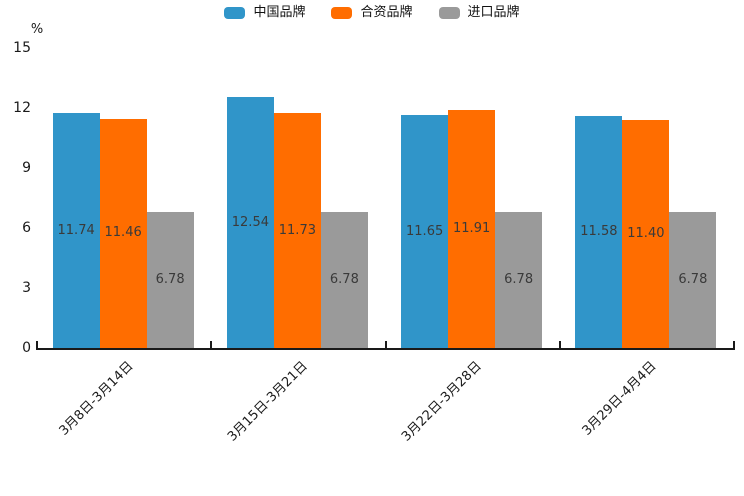 The image size is (744, 496). What do you see at coordinates (22, 48) in the screenshot?
I see `y-tick-label: 15` at bounding box center [22, 48].